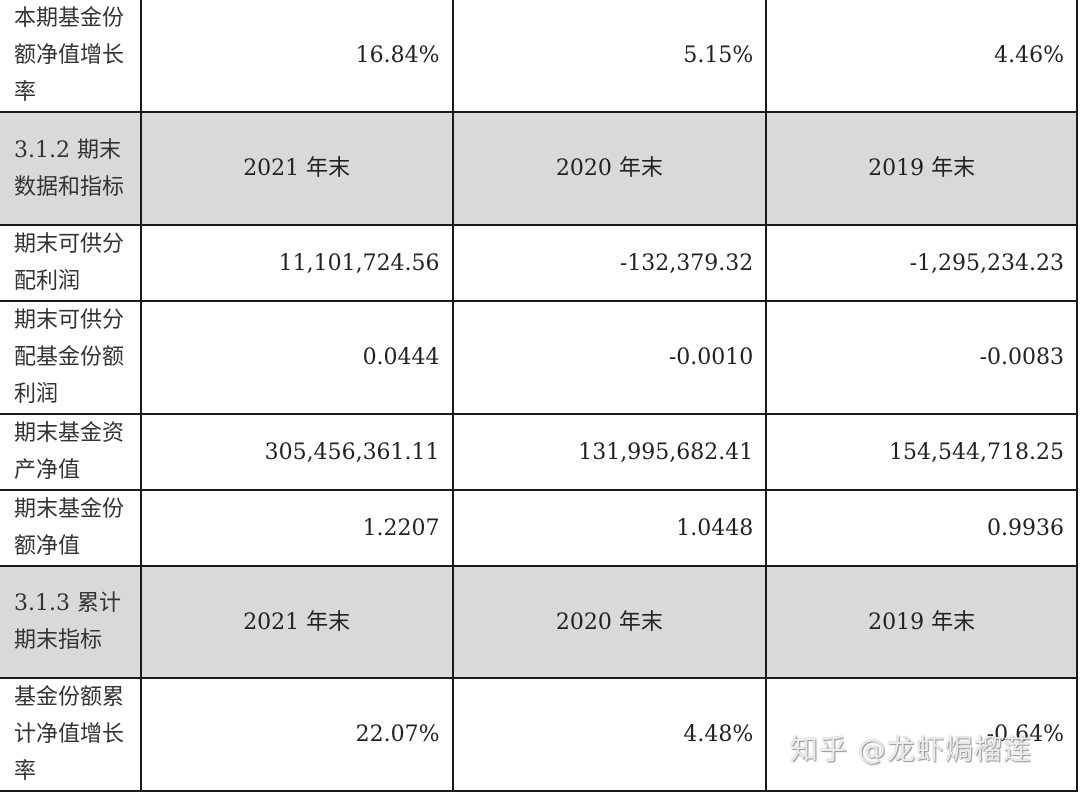 The image size is (1080, 792). I want to click on table-row: 本期基金份额净值增长率 16.84% 5.15% 4.46%, so click(539, 56).